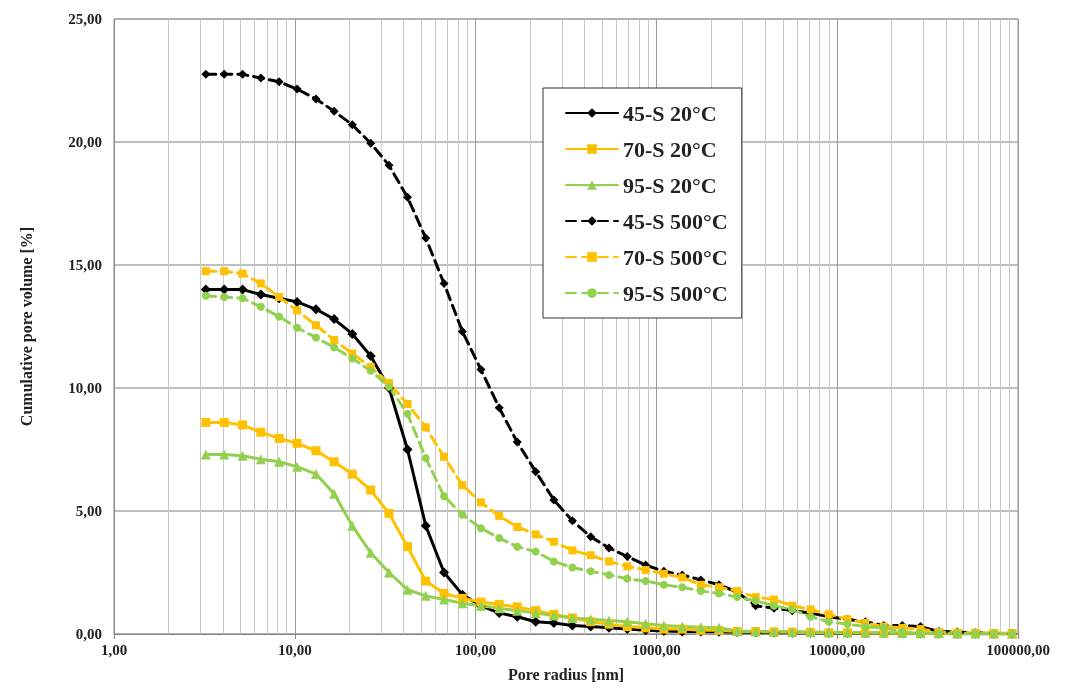 This screenshot has height=699, width=1074. I want to click on y-tick-label: 20,00, so click(85, 142).